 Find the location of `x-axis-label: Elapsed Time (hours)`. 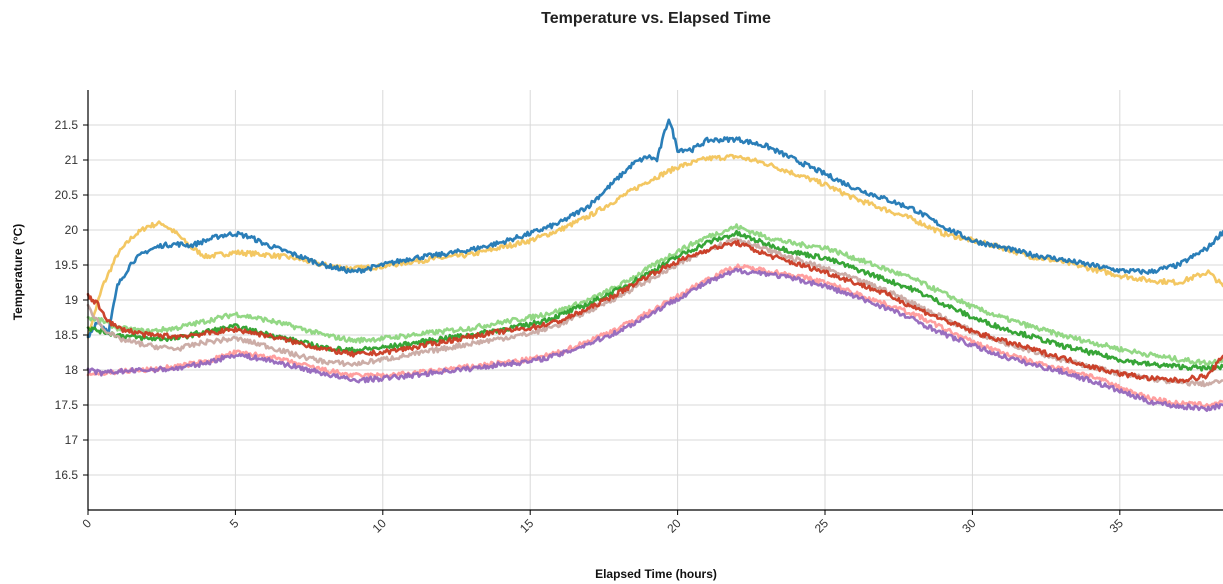

x-axis-label: Elapsed Time (hours) is located at coordinates (656, 574).